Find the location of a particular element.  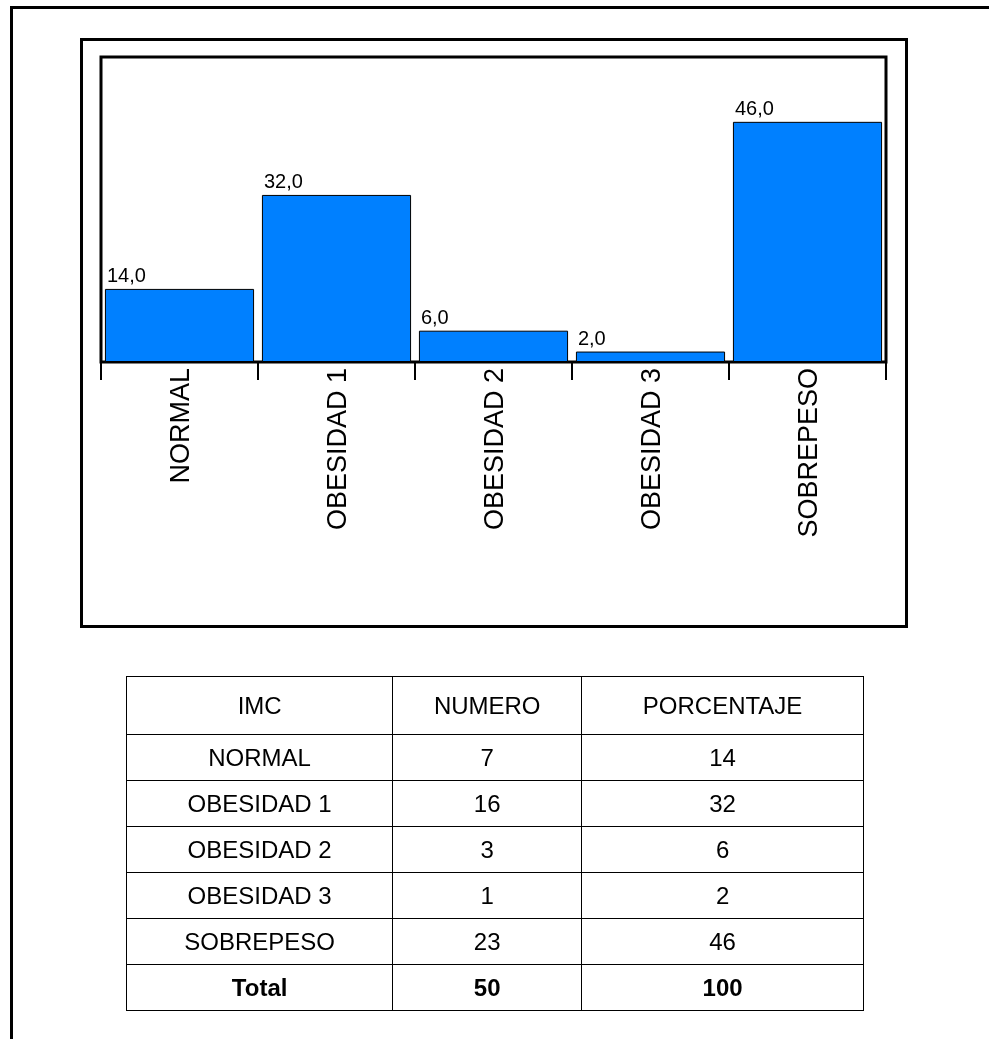

data-label: 16 is located at coordinates (487, 803).